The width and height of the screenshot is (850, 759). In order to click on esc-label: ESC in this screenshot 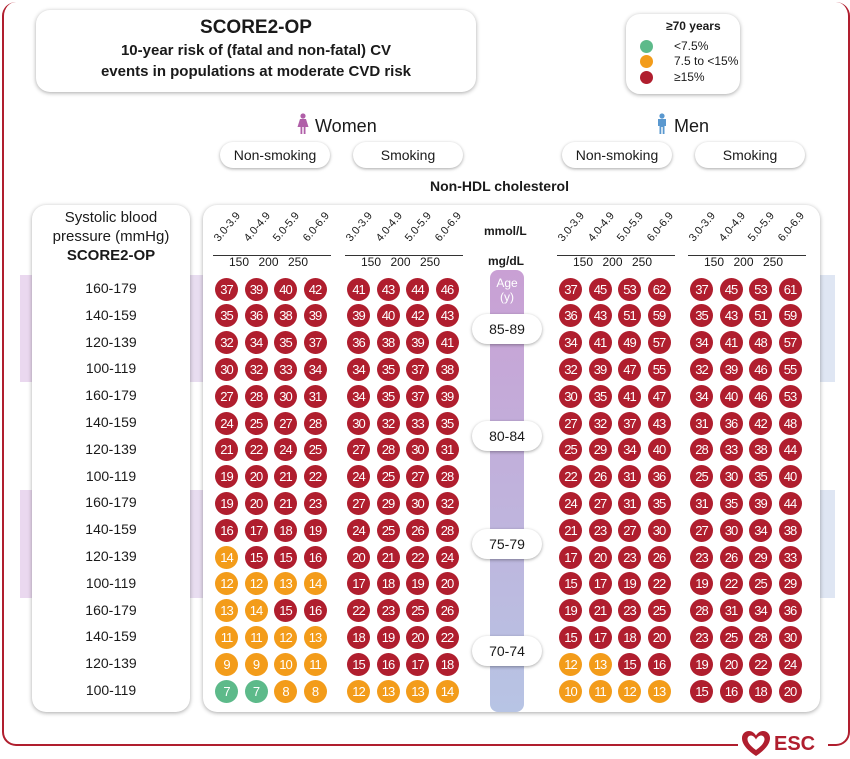, I will do `click(795, 744)`.